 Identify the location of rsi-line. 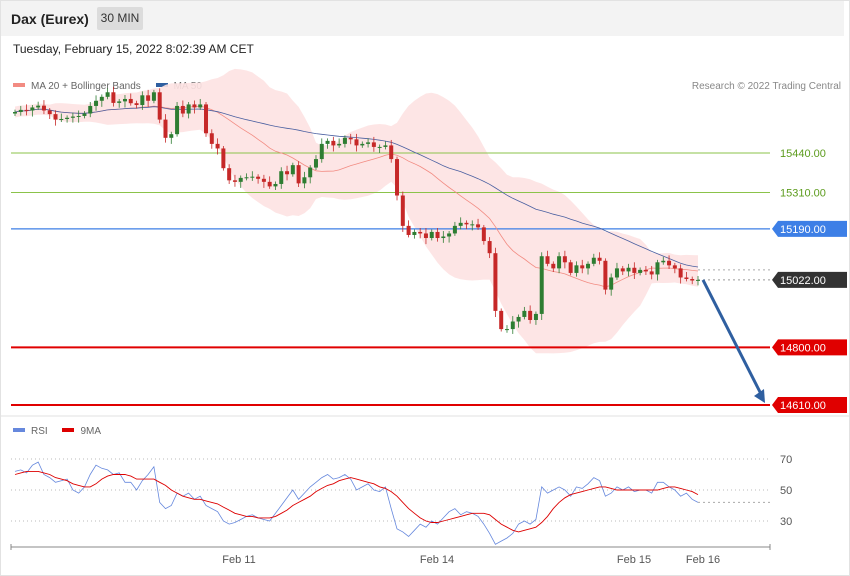
(356, 503).